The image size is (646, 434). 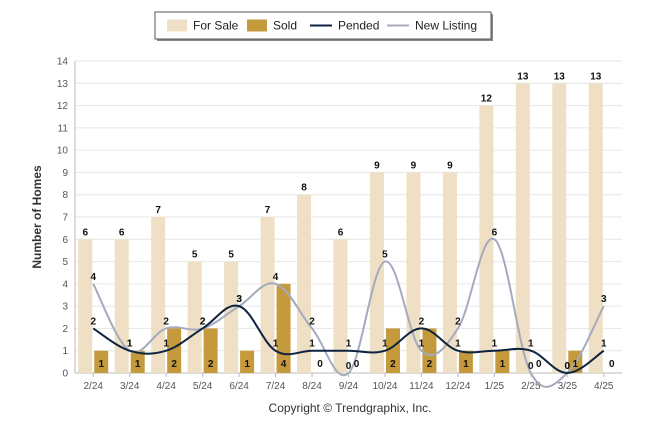 What do you see at coordinates (604, 386) in the screenshot?
I see `x-tick-label: 4/25` at bounding box center [604, 386].